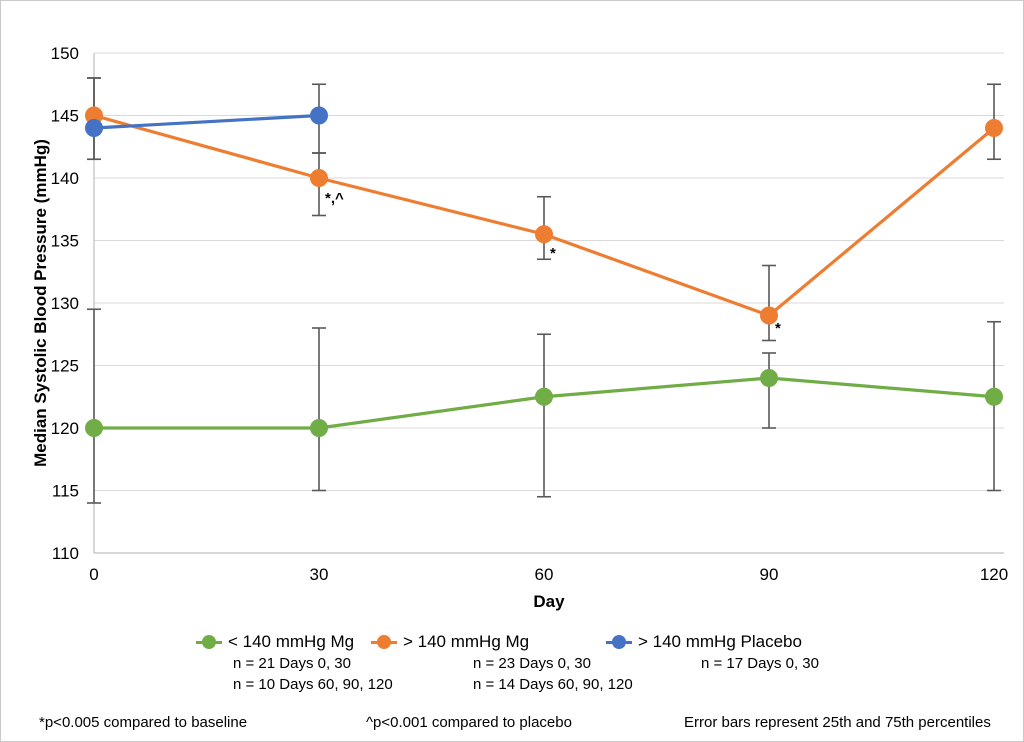 The image size is (1024, 742). I want to click on y-tick-label: 110, so click(65, 553).